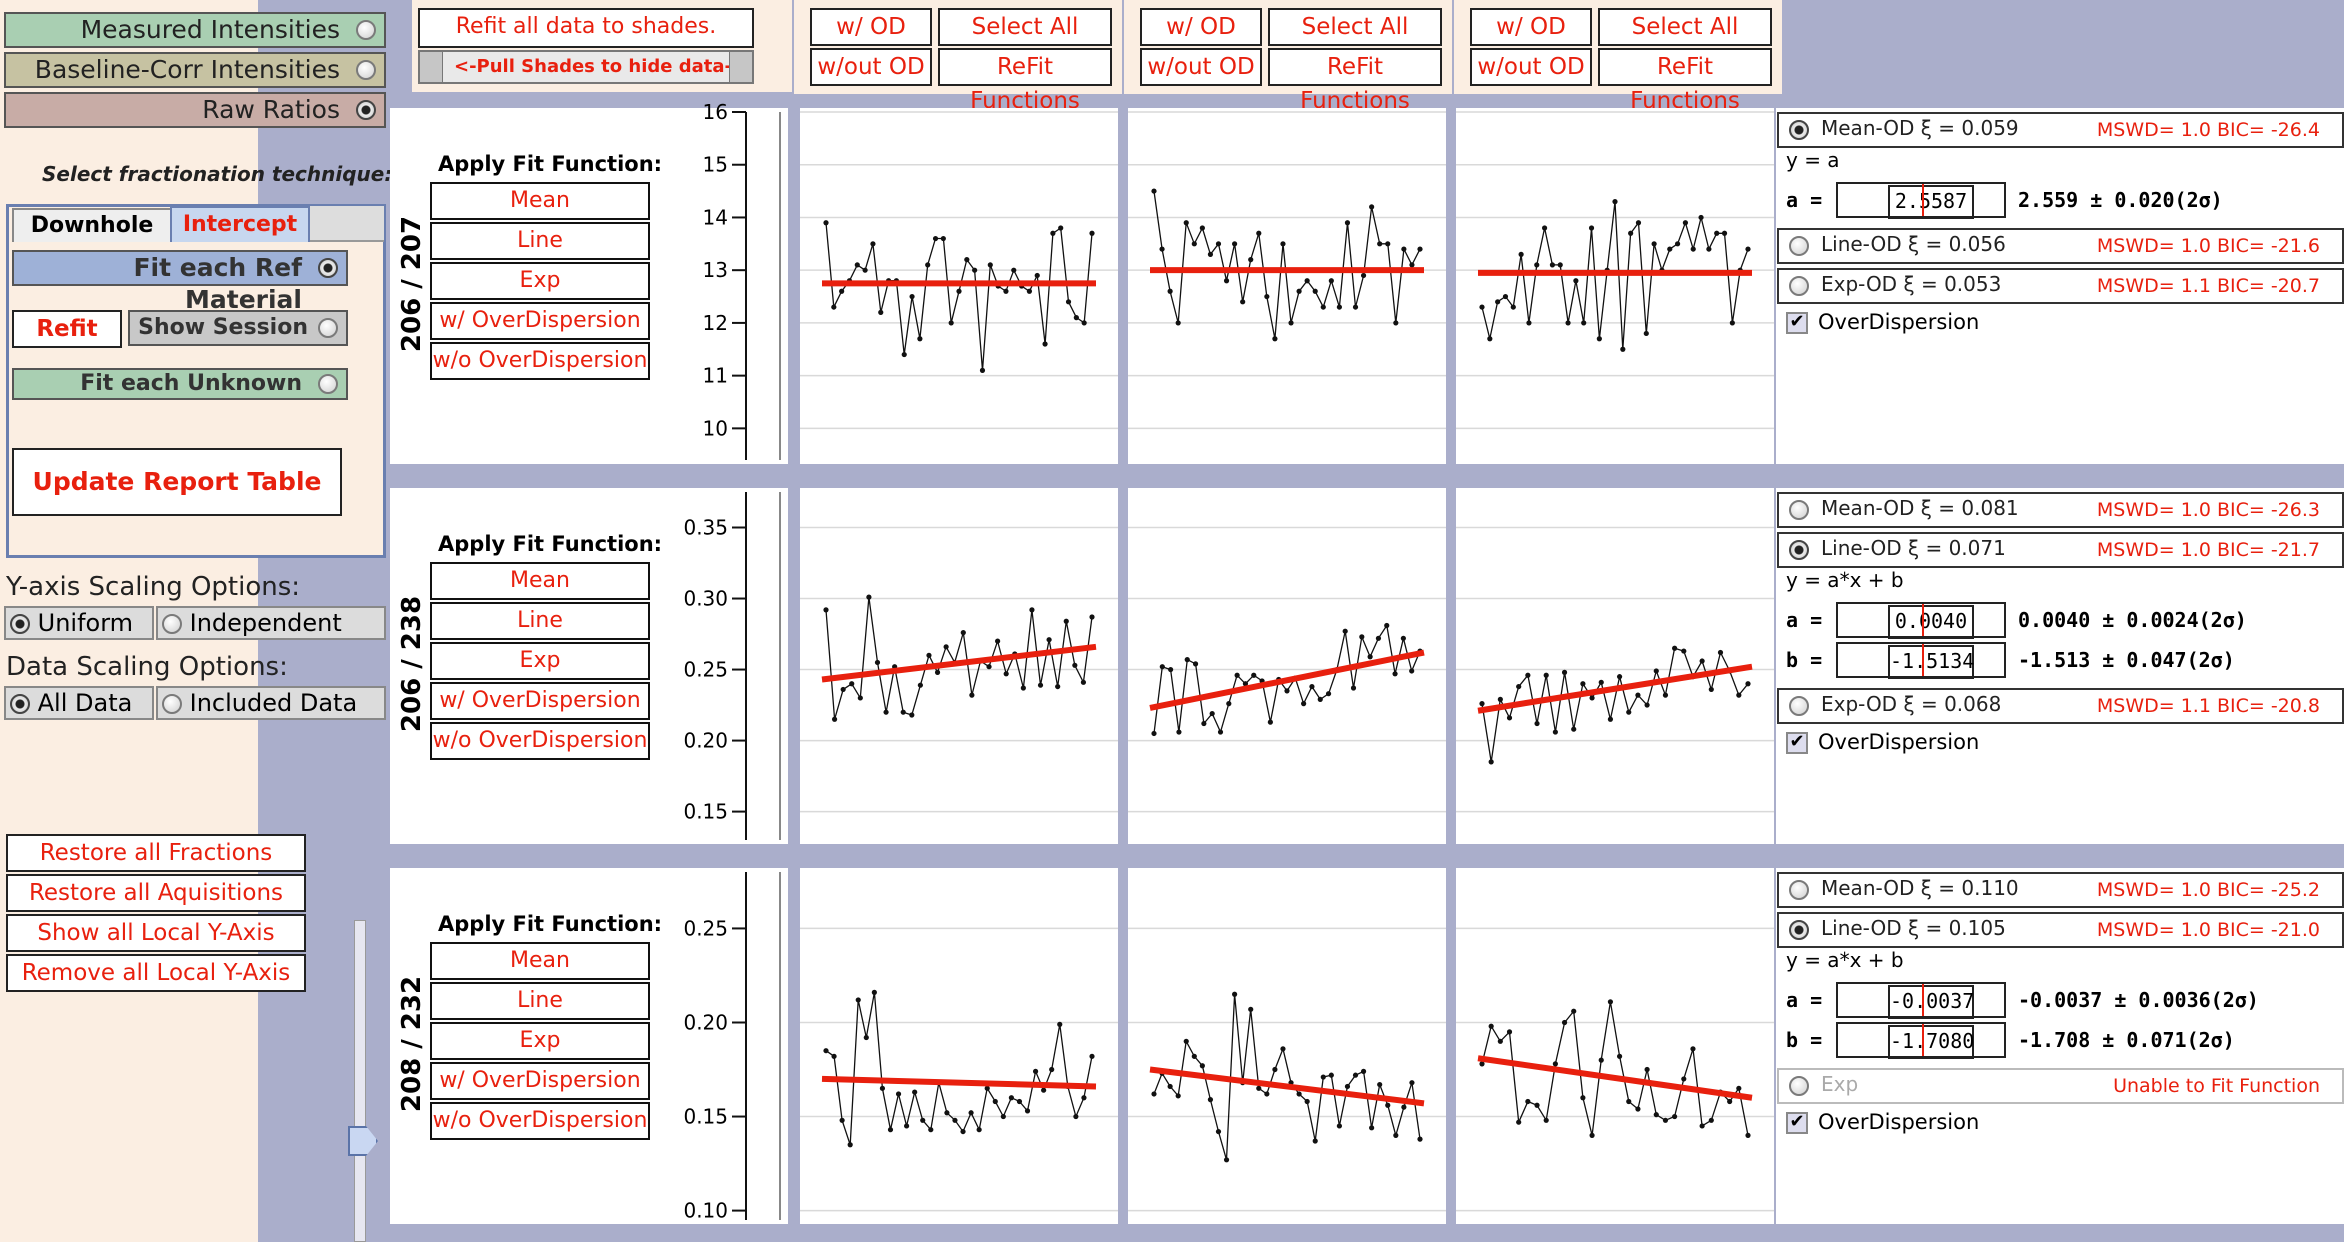 This screenshot has height=1242, width=2344. What do you see at coordinates (177, 482) in the screenshot?
I see `update-report-table-button: Update Report Table` at bounding box center [177, 482].